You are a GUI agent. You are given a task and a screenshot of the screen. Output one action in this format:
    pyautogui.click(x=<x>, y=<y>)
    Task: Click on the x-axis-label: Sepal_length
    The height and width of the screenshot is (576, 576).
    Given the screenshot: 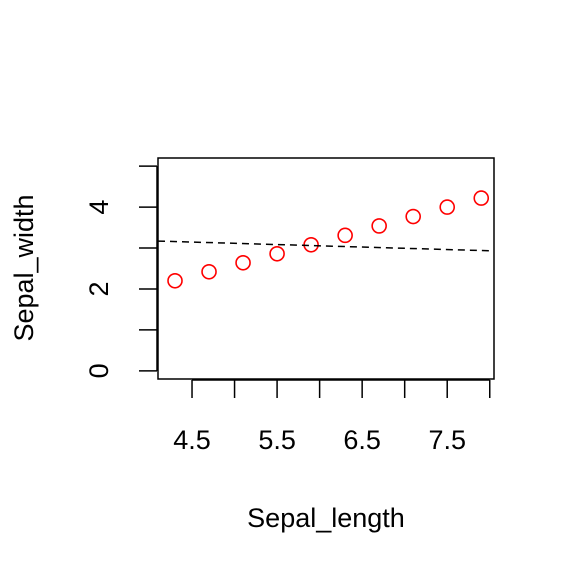 What is the action you would take?
    pyautogui.click(x=326, y=518)
    